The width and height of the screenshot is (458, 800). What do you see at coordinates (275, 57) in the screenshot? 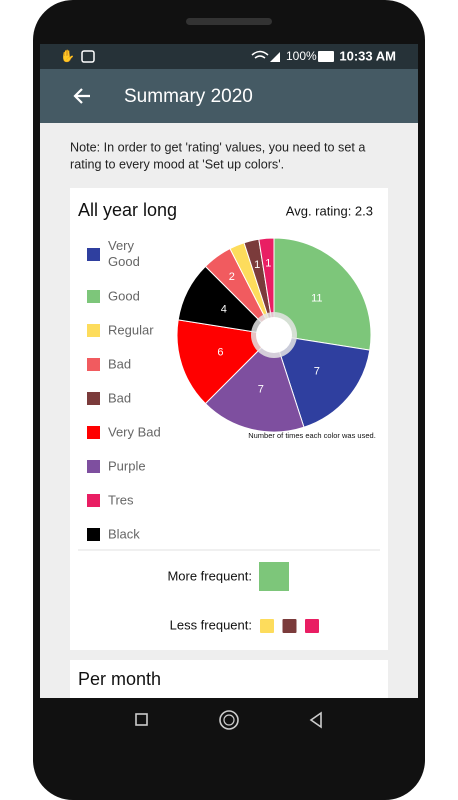
I see `signal-icon` at bounding box center [275, 57].